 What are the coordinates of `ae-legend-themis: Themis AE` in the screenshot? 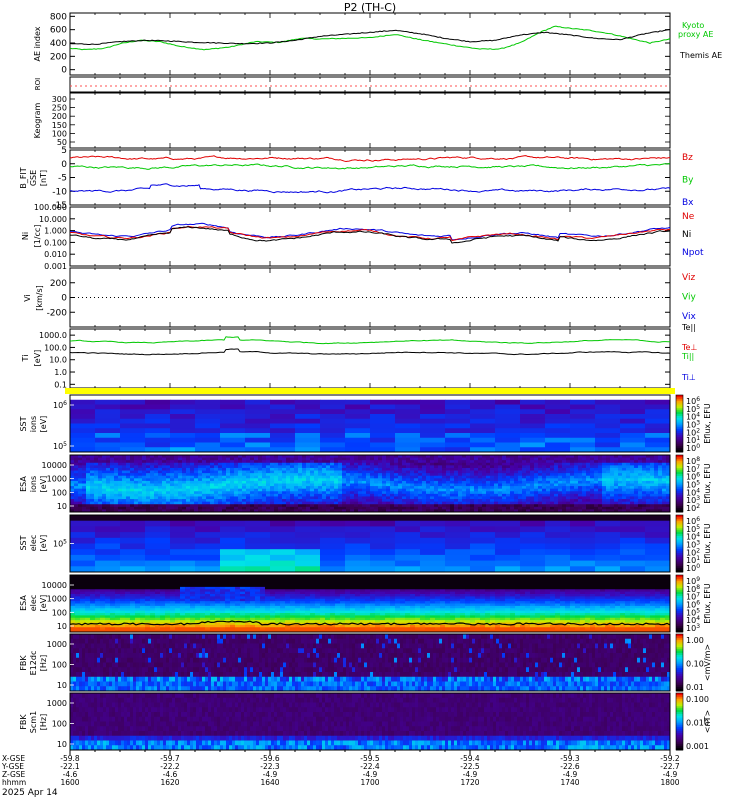 It's located at (700, 55).